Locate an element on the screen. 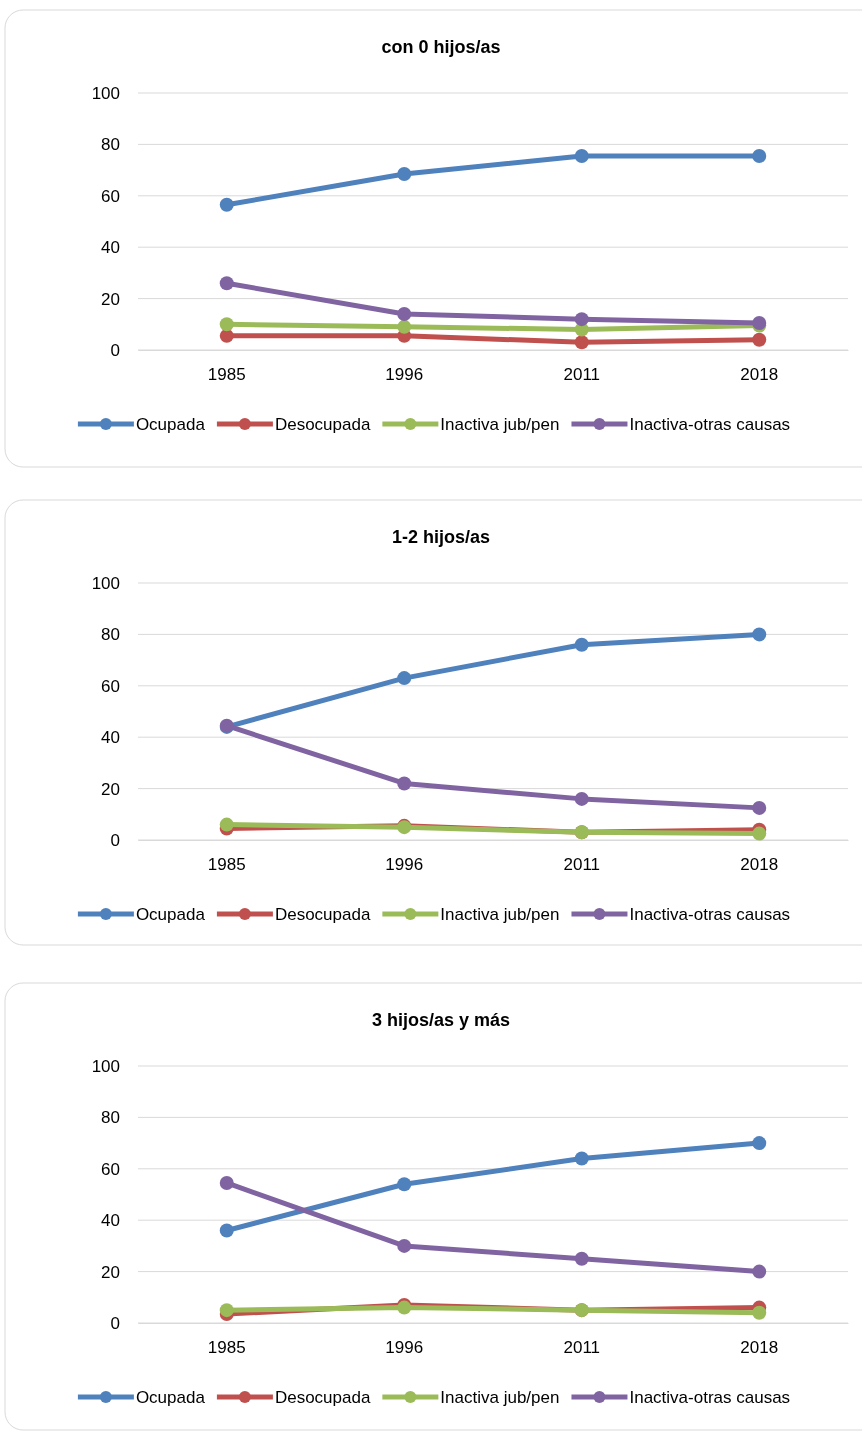  chart-title: con 0 hijos/as is located at coordinates (441, 47).